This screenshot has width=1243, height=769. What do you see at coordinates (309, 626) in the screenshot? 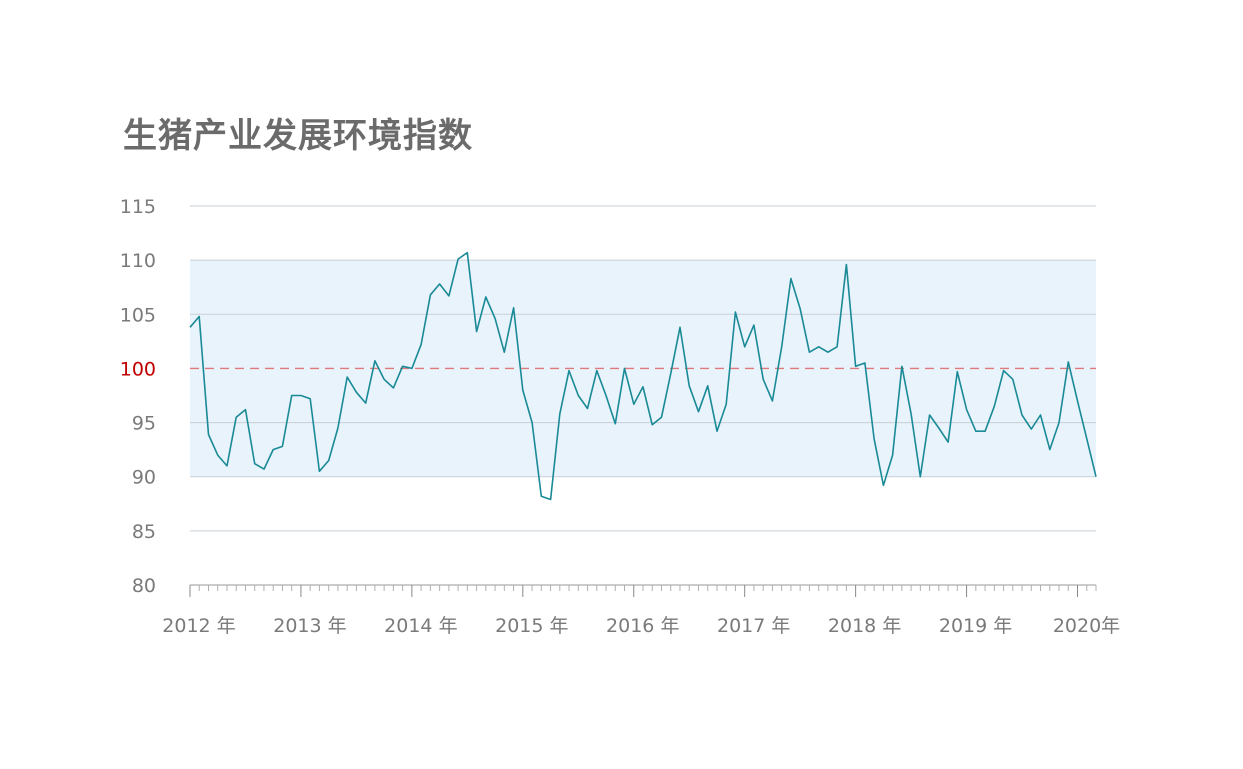
I see `x-tick-label: 2013 年` at bounding box center [309, 626].